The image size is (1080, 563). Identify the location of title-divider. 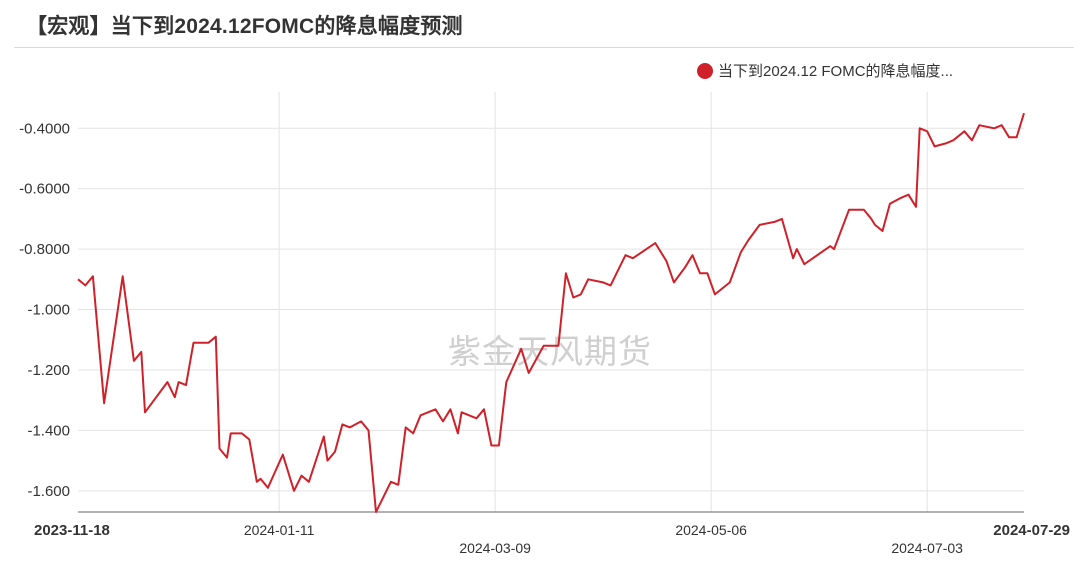
(544, 47).